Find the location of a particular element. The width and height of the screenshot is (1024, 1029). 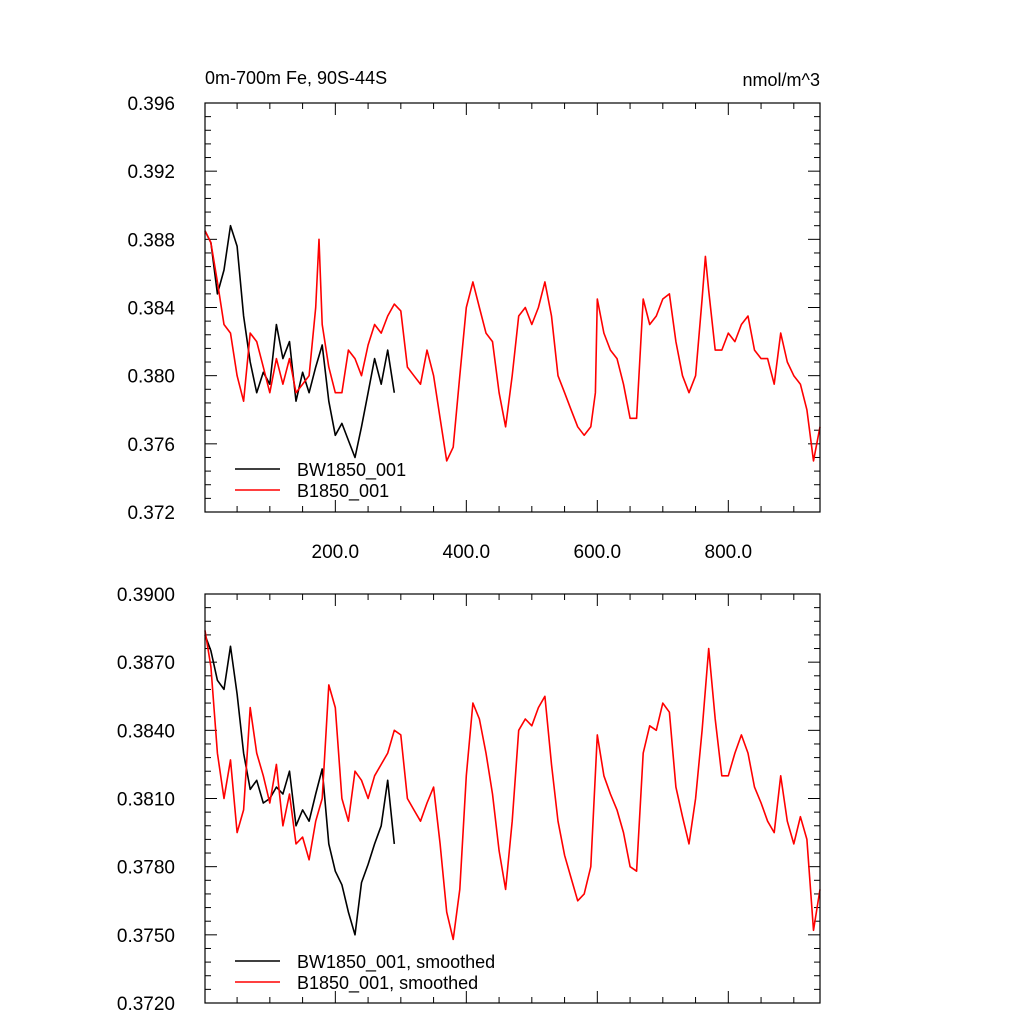

bottom-legend-label-b1850: B1850_001, smoothed is located at coordinates (387, 983).